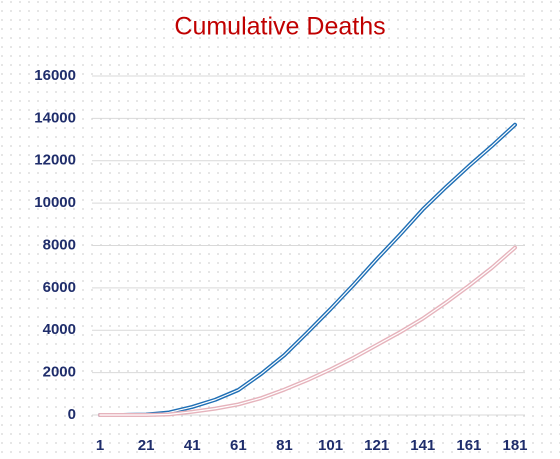 This screenshot has width=560, height=459. Describe the element at coordinates (59, 287) in the screenshot. I see `y-tick-label: 6000` at that location.